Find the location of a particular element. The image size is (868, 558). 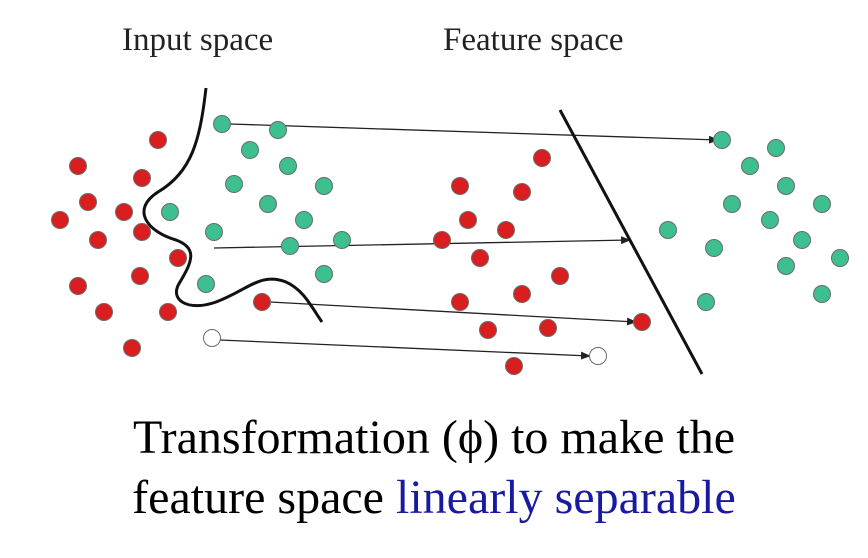

caption-line-2: feature space linearly separable is located at coordinates (434, 498).